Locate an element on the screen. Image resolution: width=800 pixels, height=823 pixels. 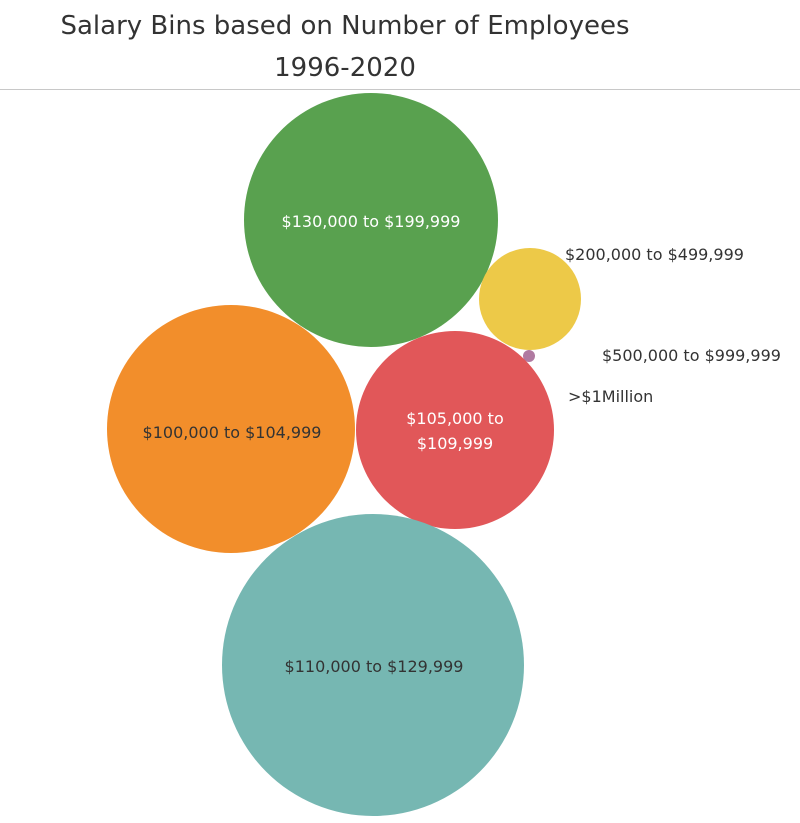
bubble-1million: >$1Million is located at coordinates (610, 396).